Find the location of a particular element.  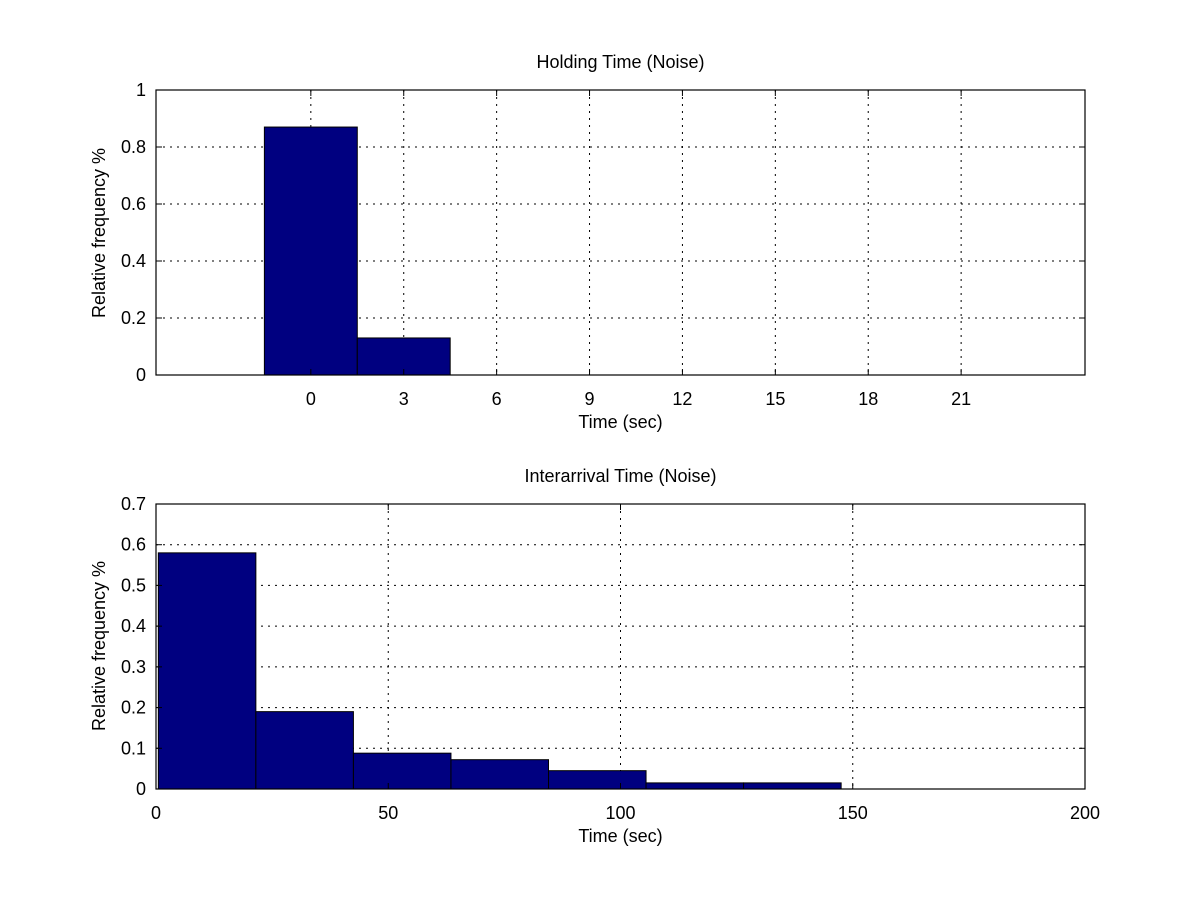

y-tick-label: 0.8 is located at coordinates (133, 147).